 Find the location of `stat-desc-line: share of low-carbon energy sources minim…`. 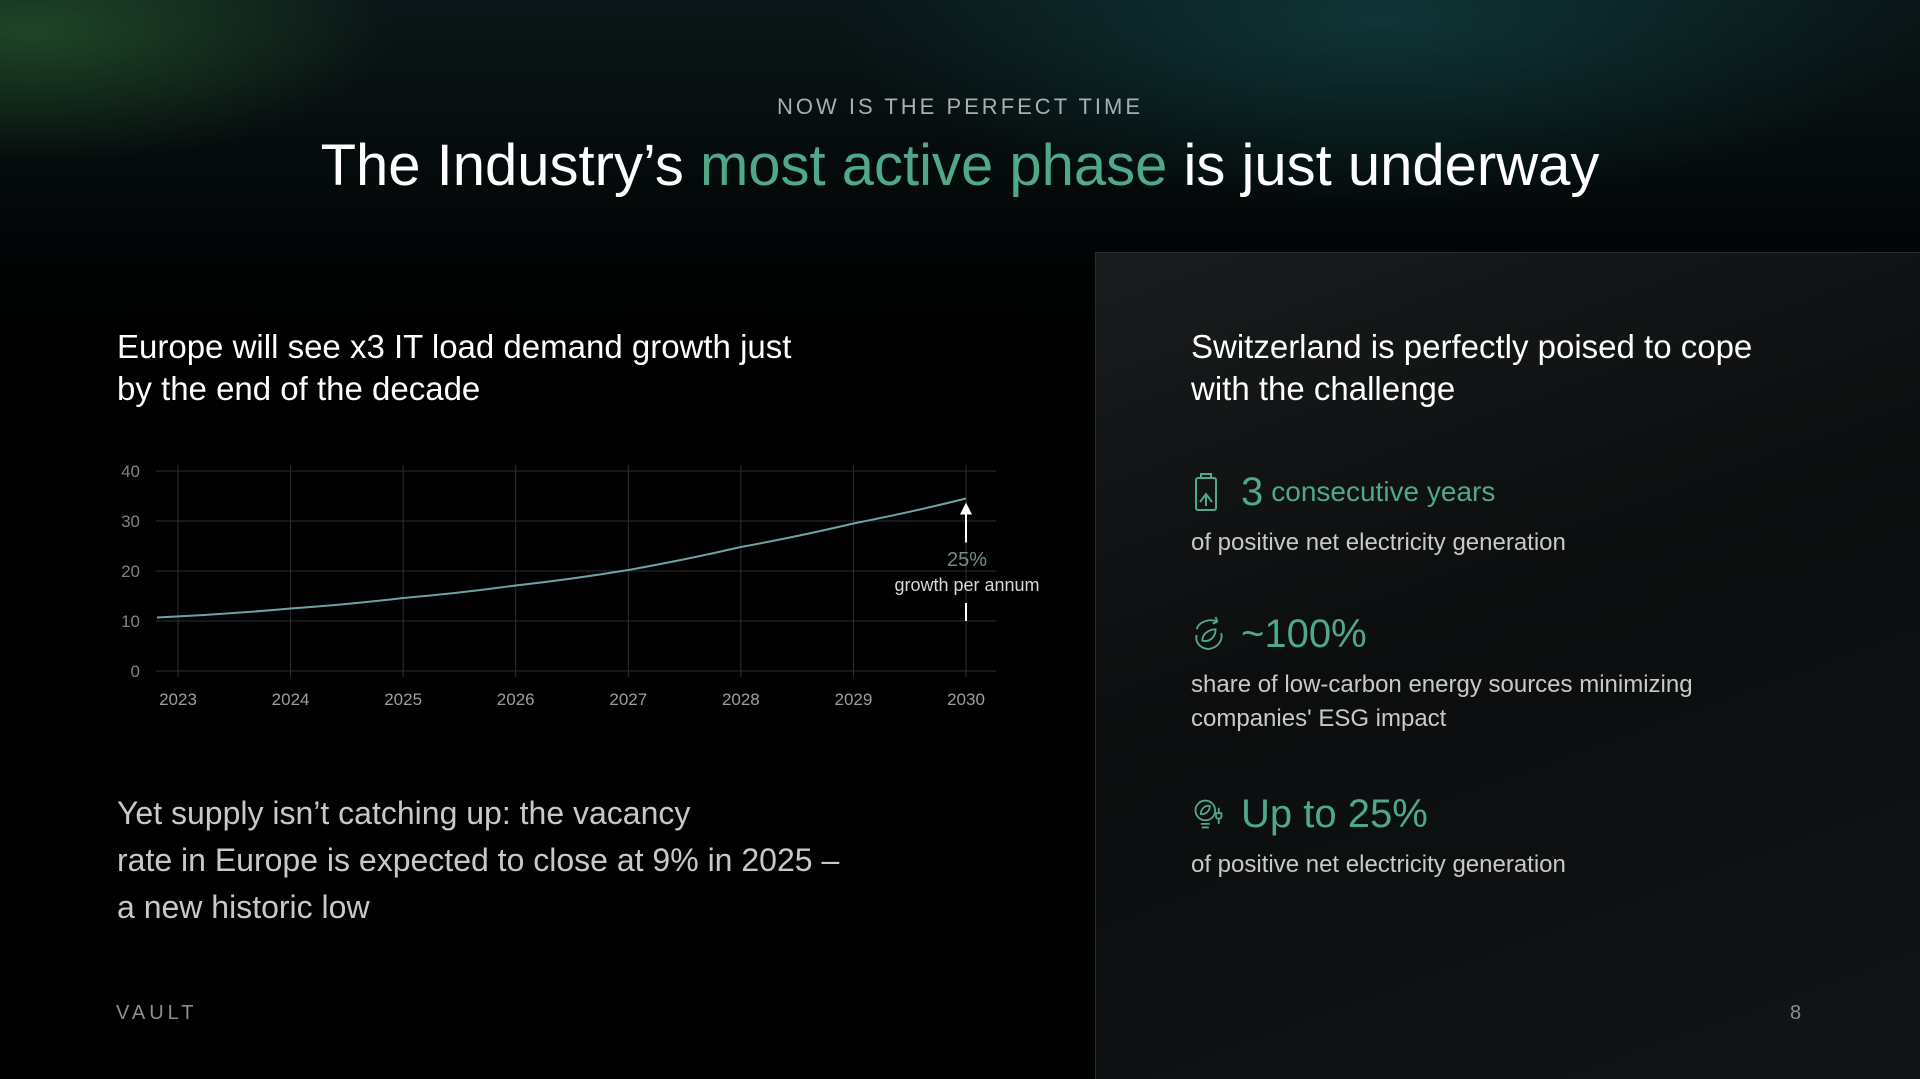

stat-desc-line: share of low-carbon energy sources minim… is located at coordinates (1442, 684).